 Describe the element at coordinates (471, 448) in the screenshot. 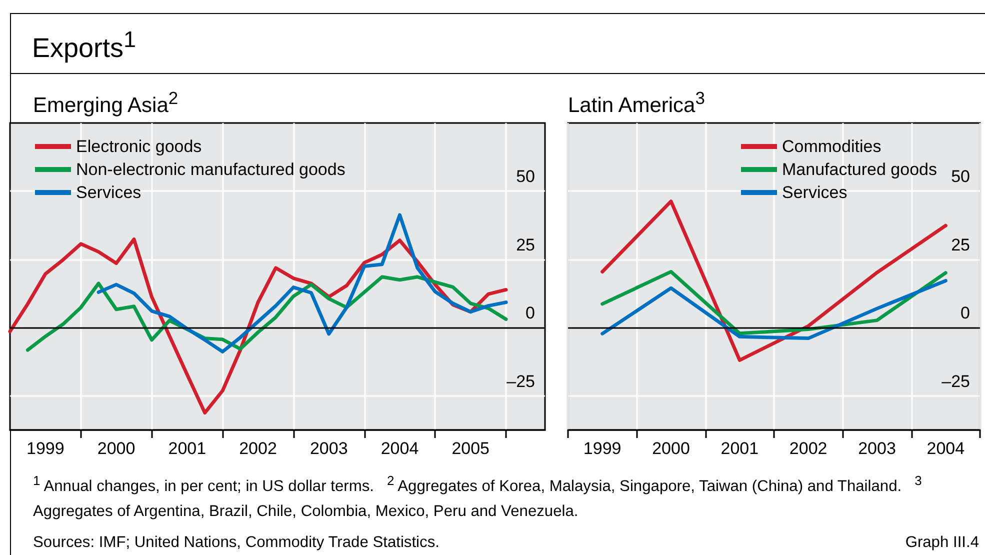

I see `x-tick-label: 2005` at that location.